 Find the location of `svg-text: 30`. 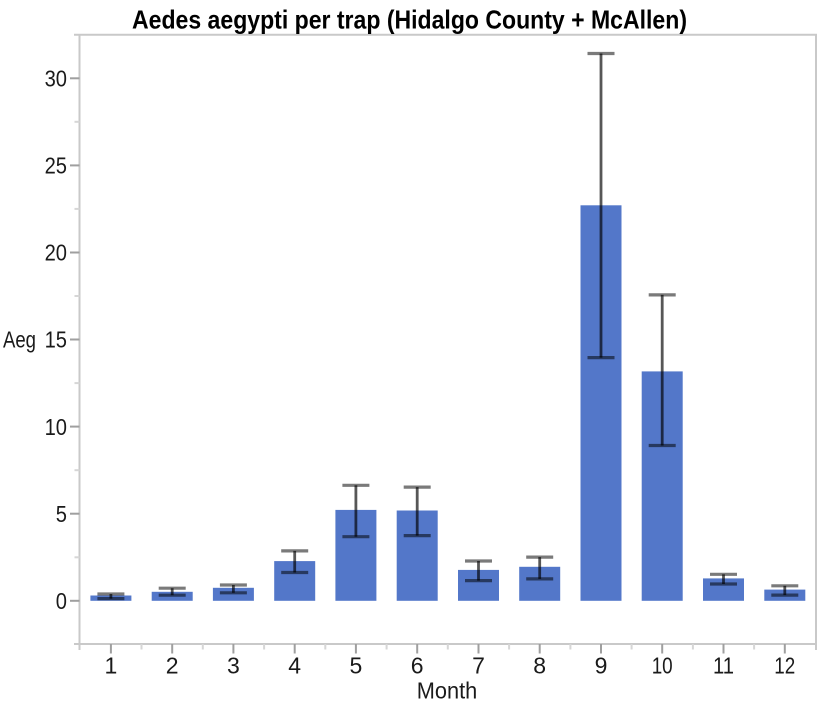

svg-text: 30 is located at coordinates (56, 79).